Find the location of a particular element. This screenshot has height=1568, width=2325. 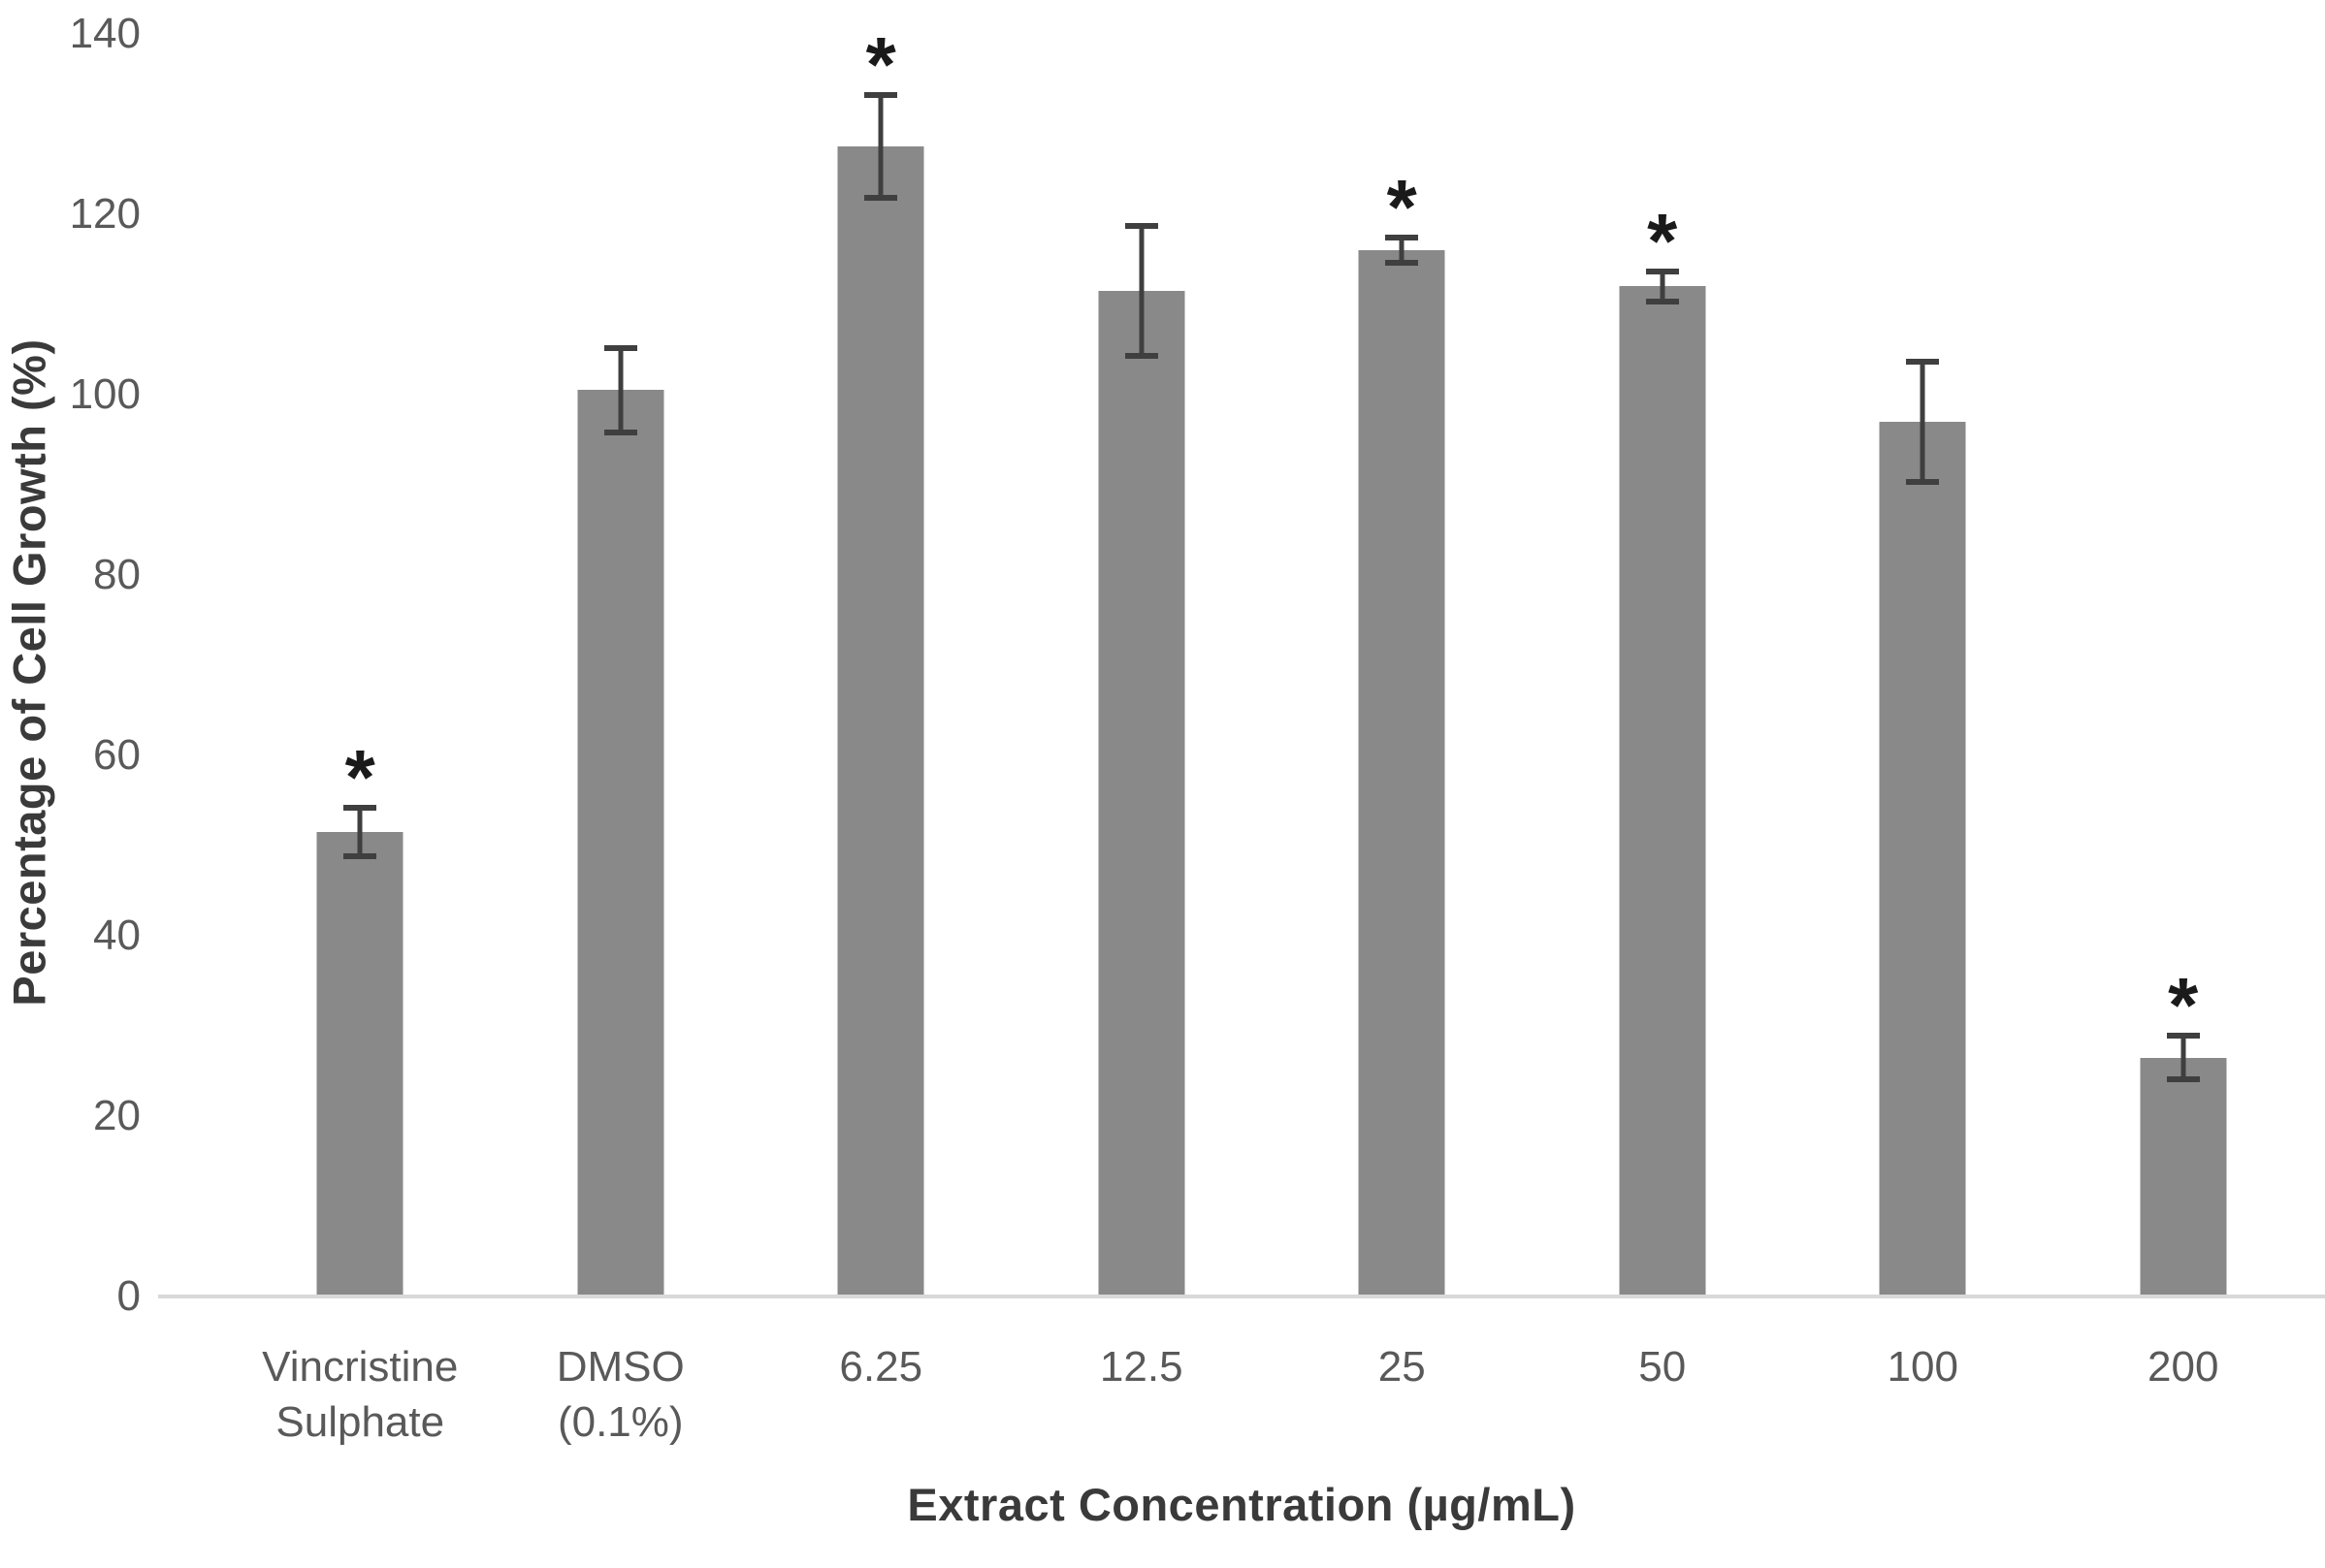

y-tick-label: 40 is located at coordinates (117, 935).